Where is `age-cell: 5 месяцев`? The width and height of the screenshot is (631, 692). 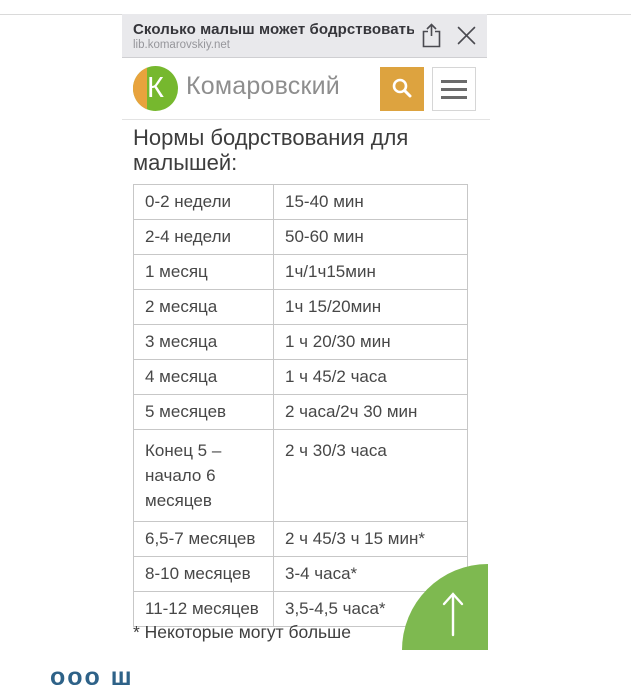
age-cell: 5 месяцев is located at coordinates (203, 412).